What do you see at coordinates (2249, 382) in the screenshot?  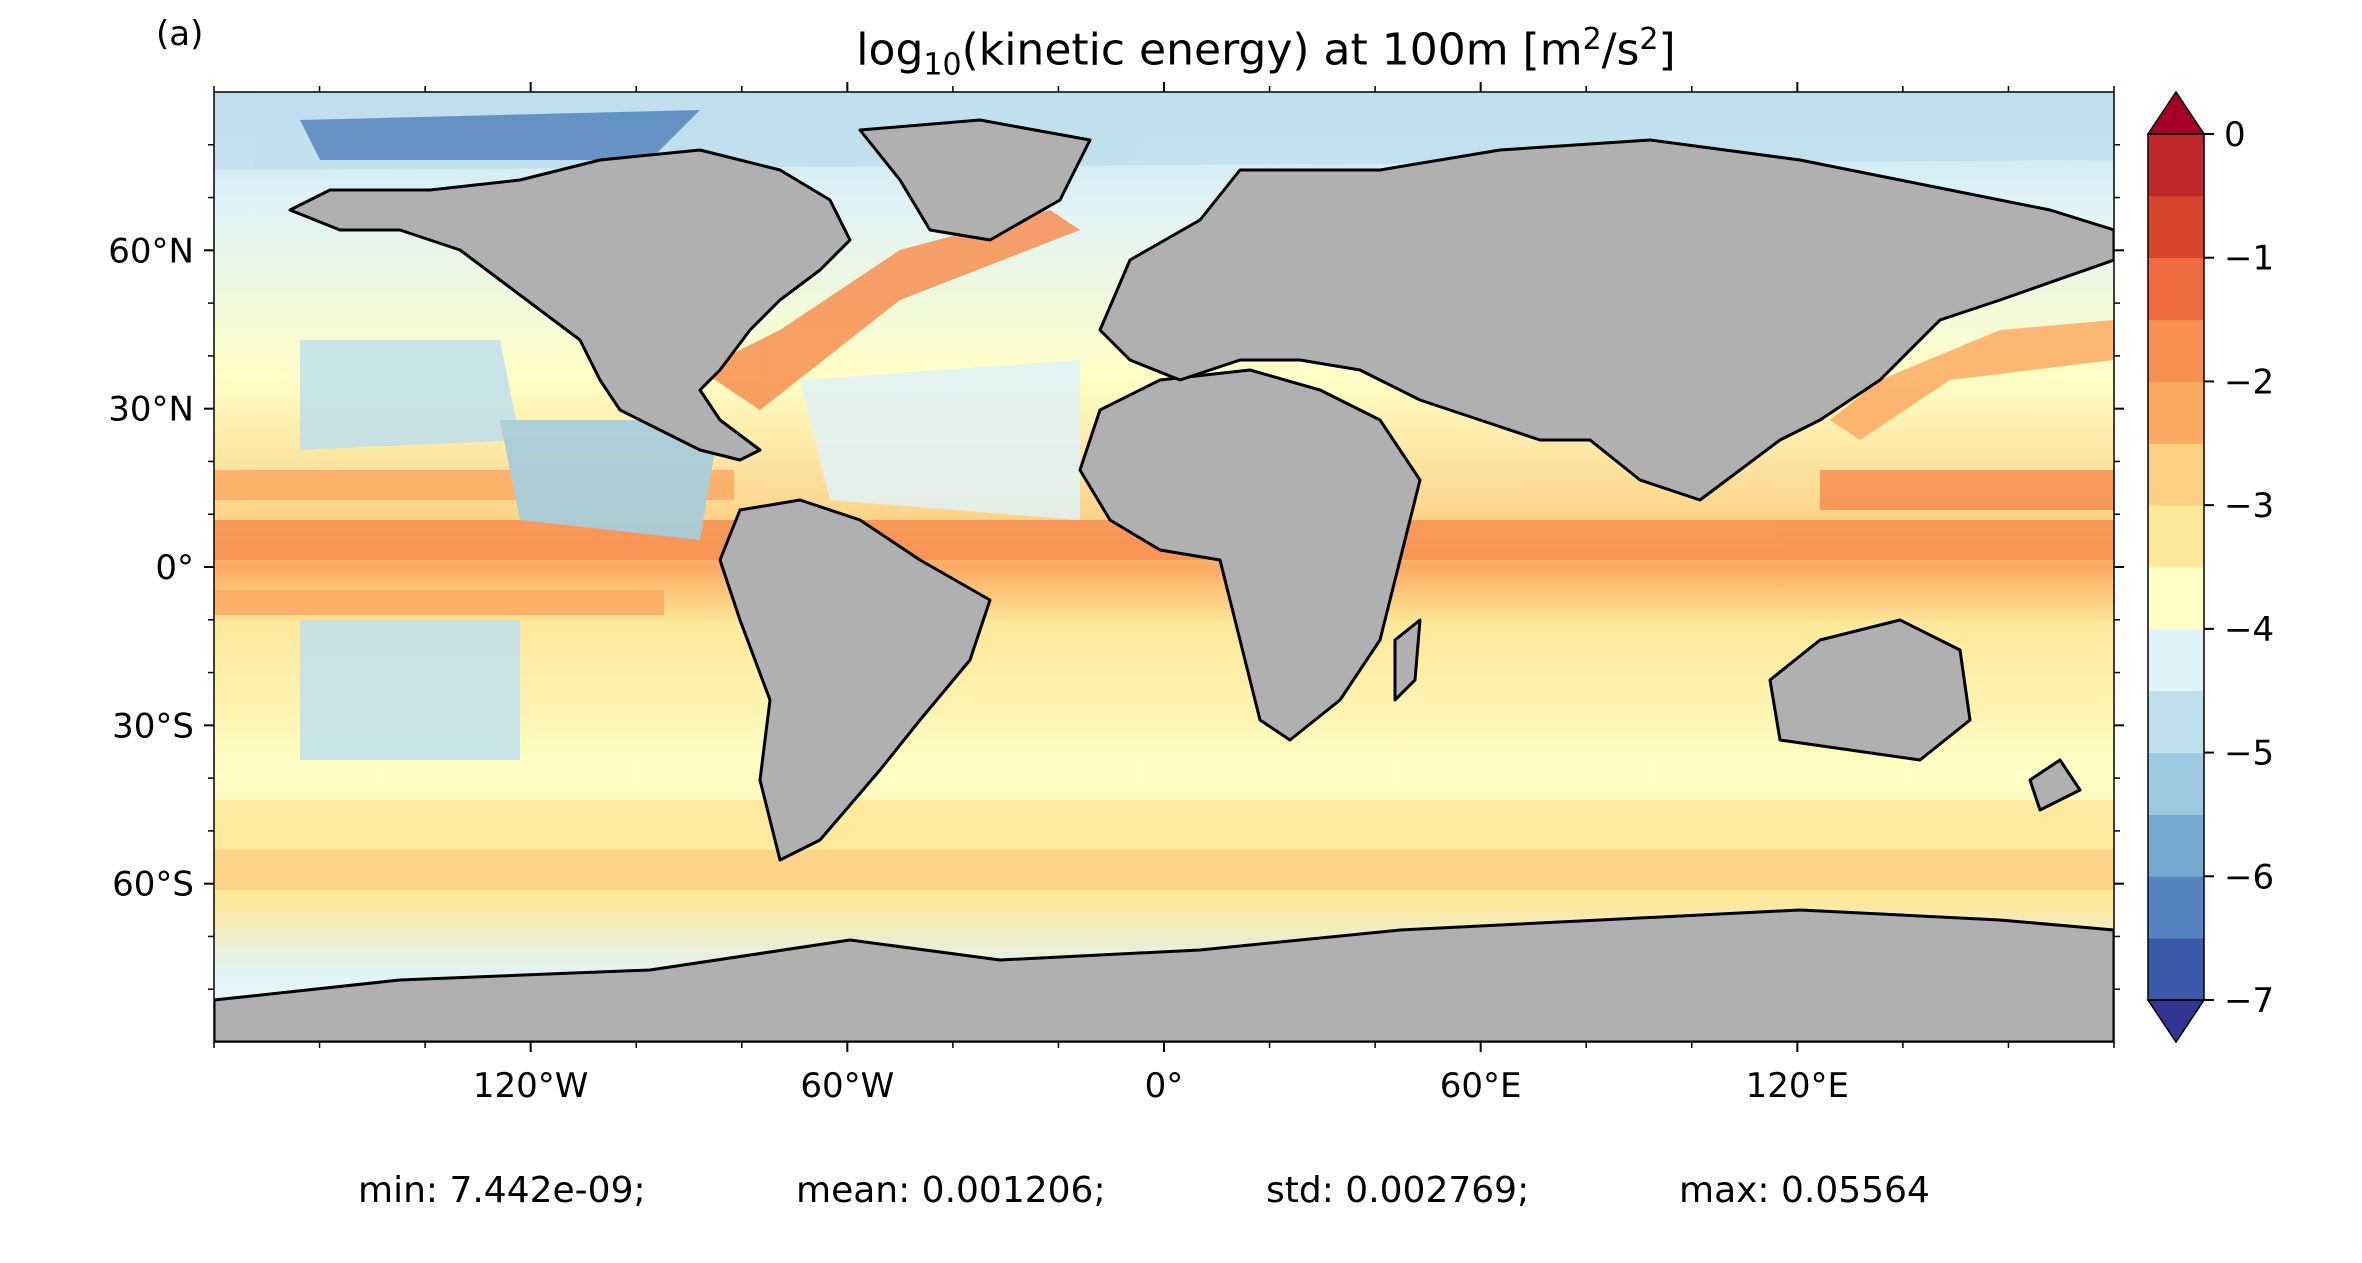 I see `colorbar-tick-label: −2` at bounding box center [2249, 382].